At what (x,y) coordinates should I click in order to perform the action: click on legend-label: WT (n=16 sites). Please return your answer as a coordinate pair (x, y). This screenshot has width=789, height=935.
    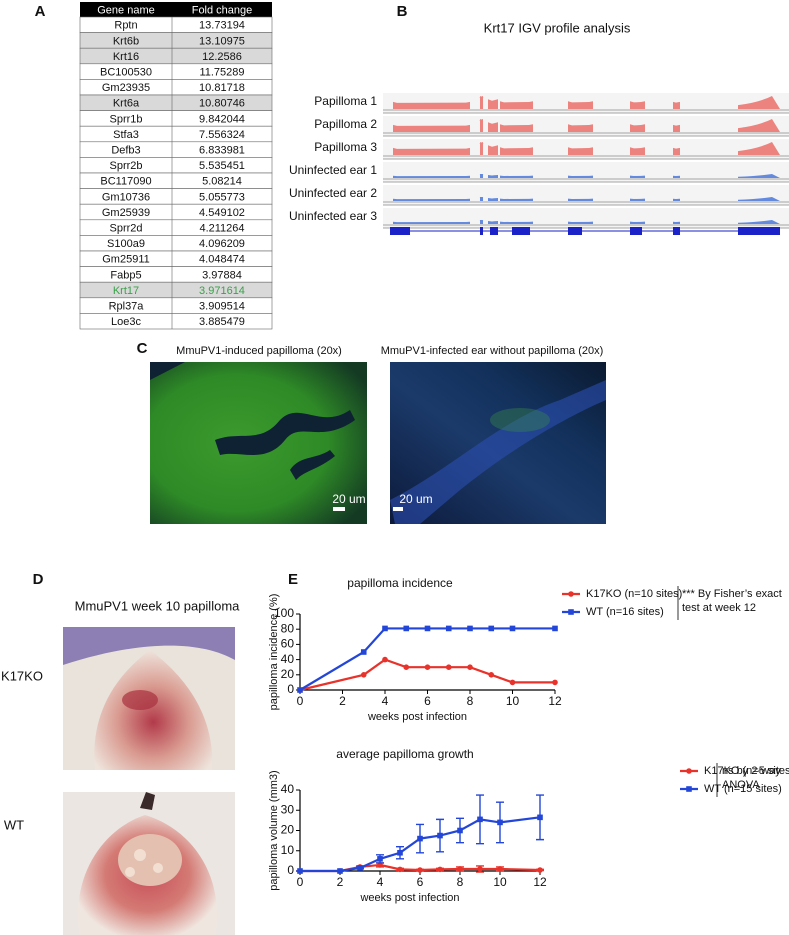
    Looking at the image, I should click on (625, 612).